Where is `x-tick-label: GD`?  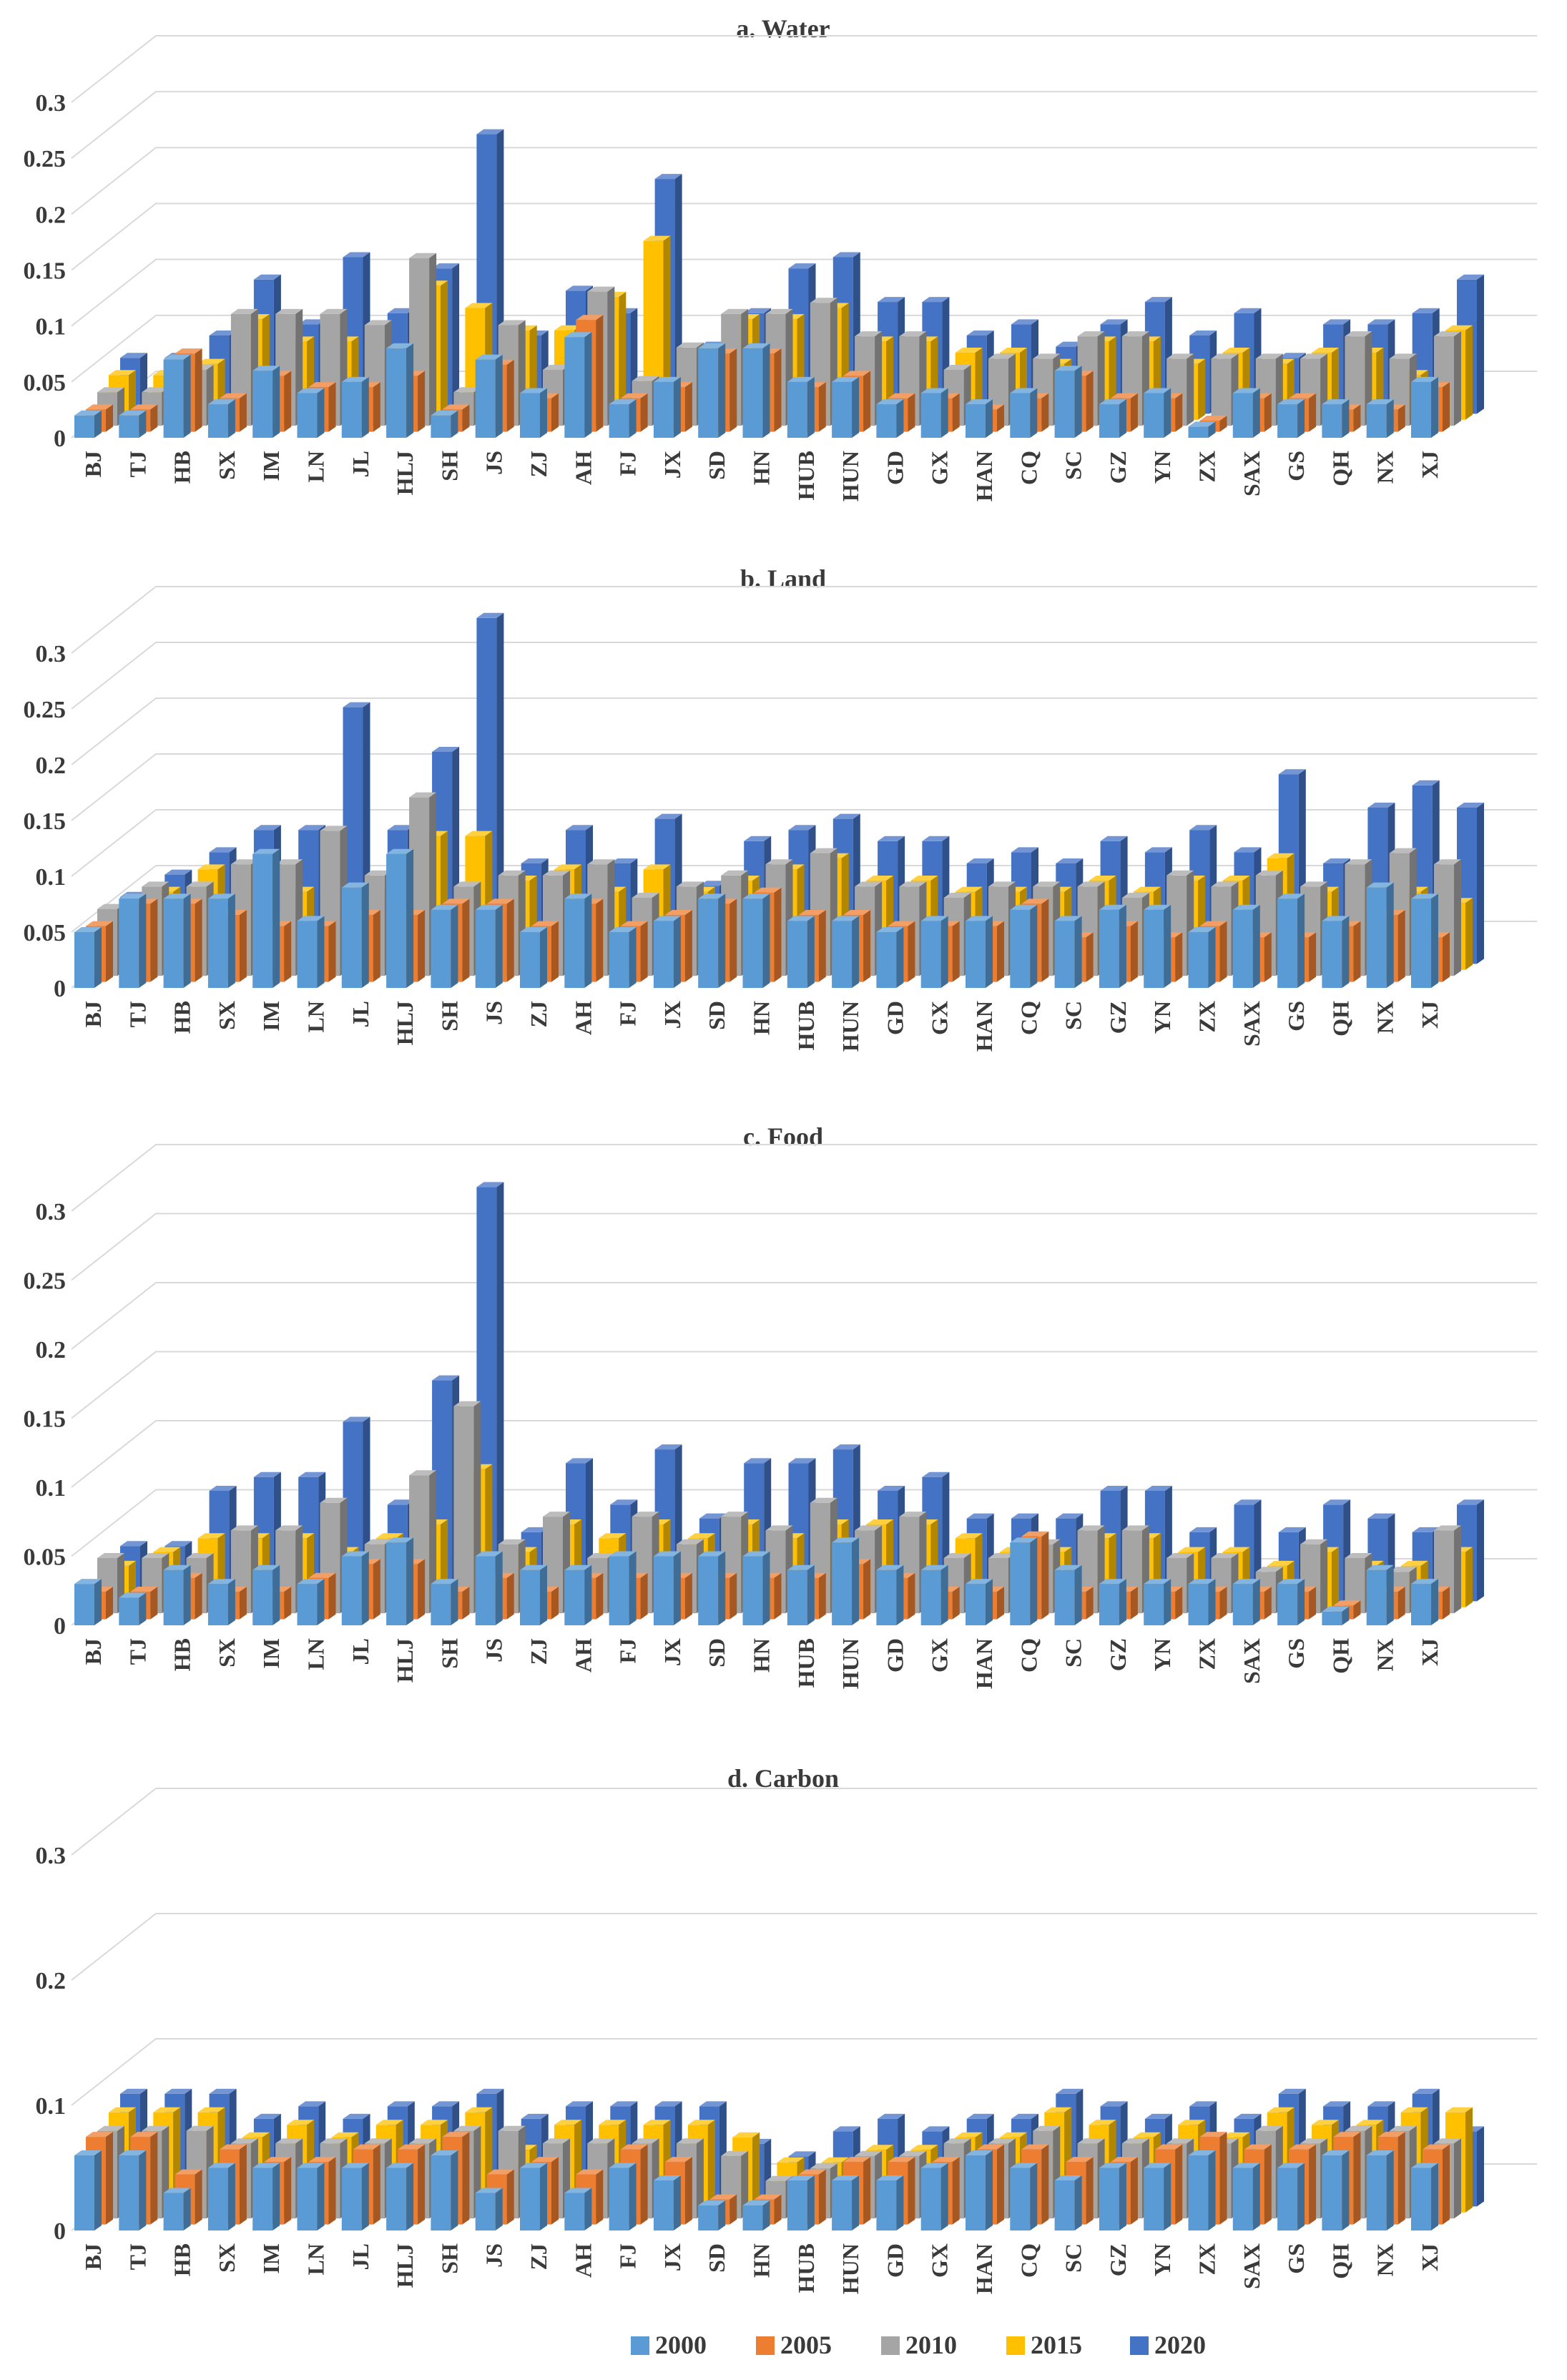
x-tick-label: GD is located at coordinates (895, 468).